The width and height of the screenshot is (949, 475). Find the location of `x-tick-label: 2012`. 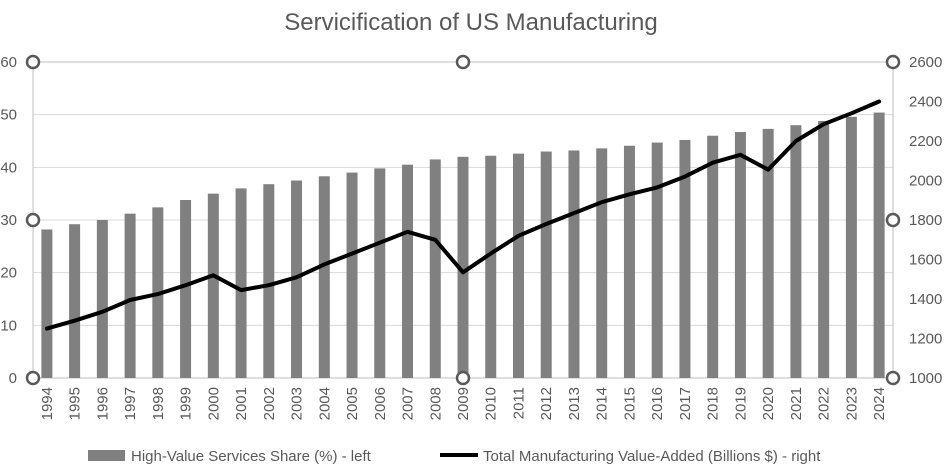

x-tick-label: 2012 is located at coordinates (546, 403).